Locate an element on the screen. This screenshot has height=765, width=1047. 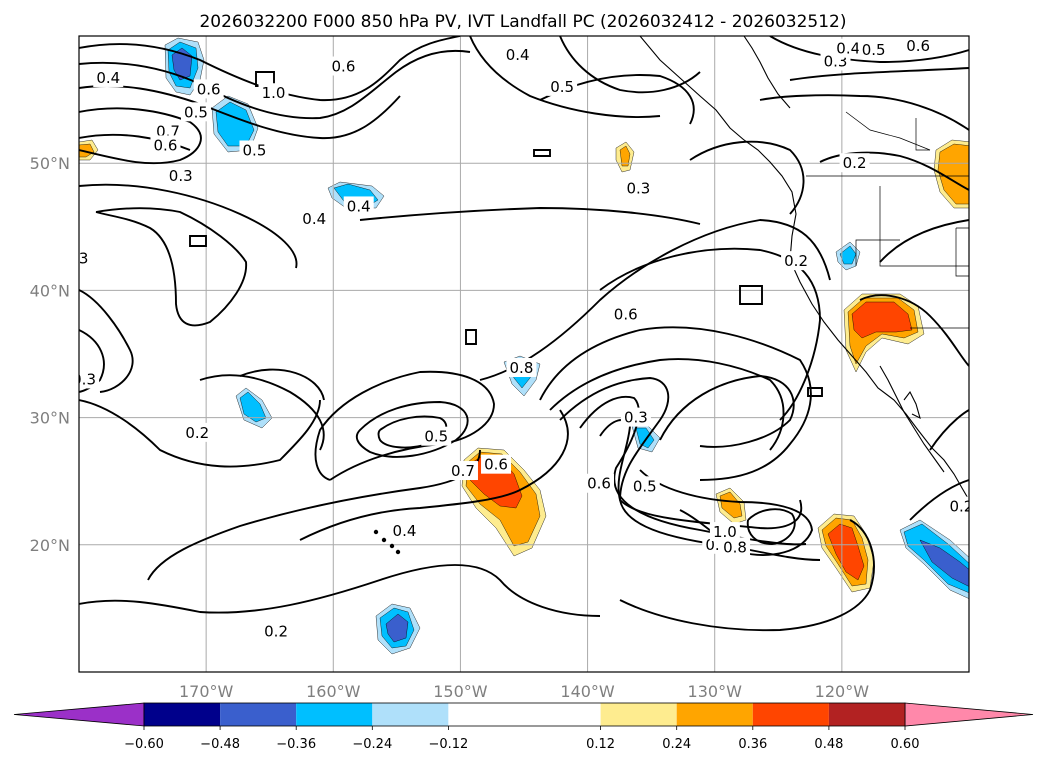
colorbar-tick-label: 0.36 is located at coordinates (752, 744).